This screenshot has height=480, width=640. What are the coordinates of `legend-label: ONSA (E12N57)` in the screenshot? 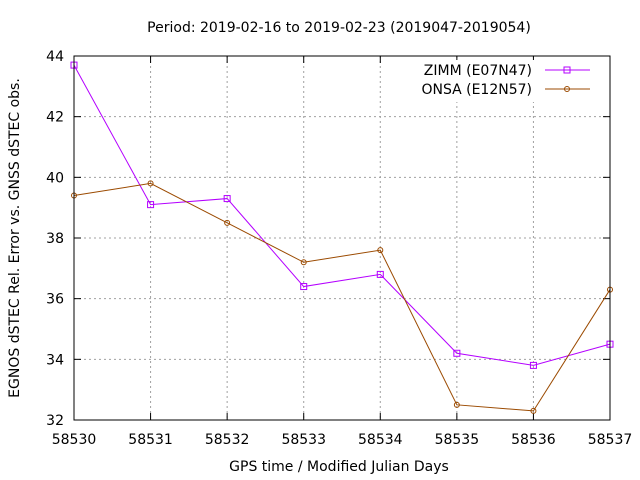 It's located at (476, 90).